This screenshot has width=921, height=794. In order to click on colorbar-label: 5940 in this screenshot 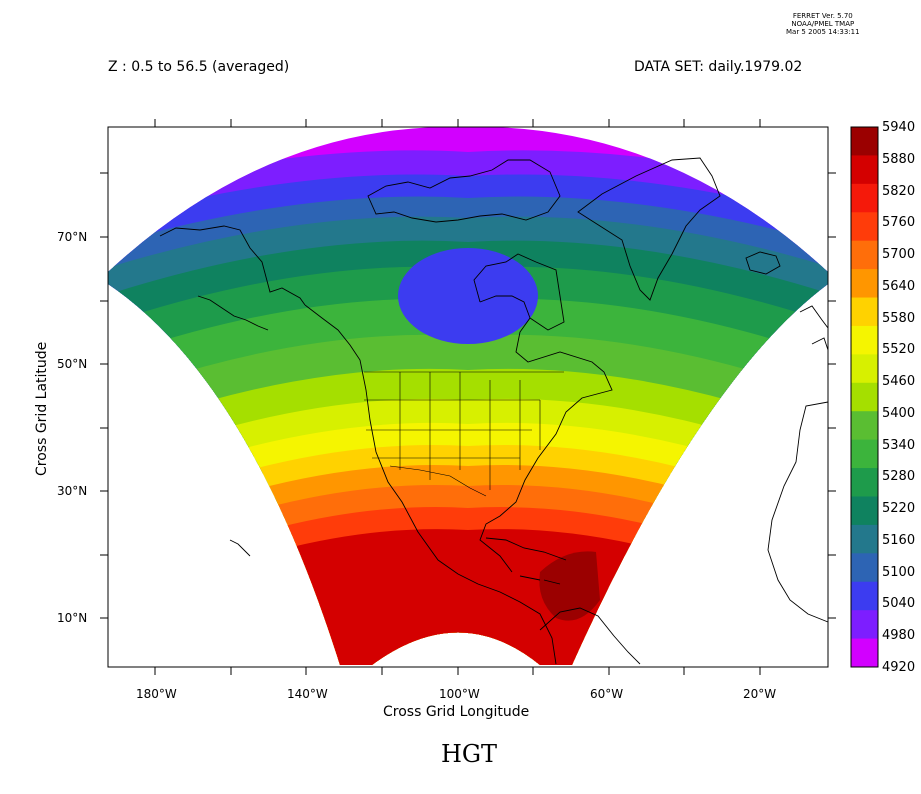, I will do `click(899, 127)`.